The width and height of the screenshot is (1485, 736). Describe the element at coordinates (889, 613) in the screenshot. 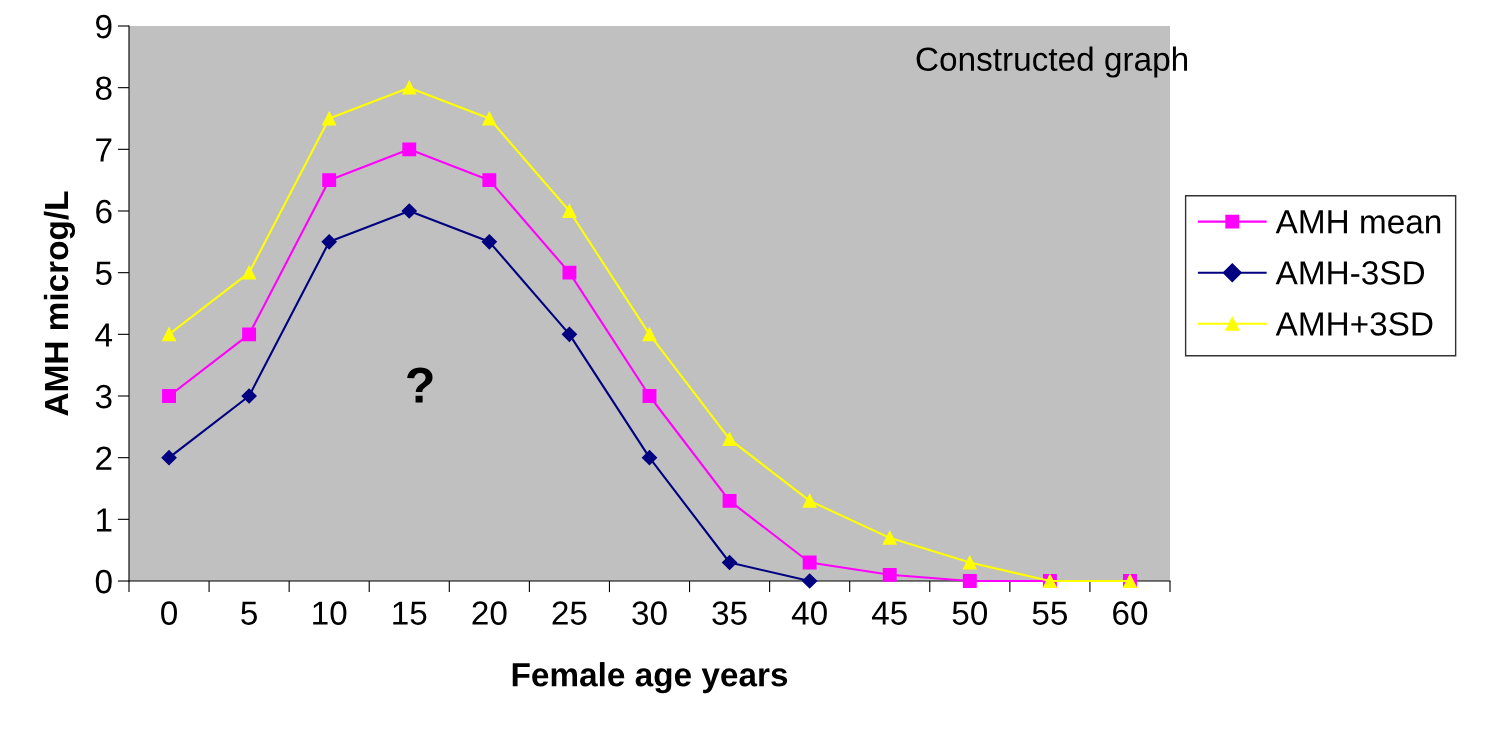

I see `x-tick-label: 45` at that location.